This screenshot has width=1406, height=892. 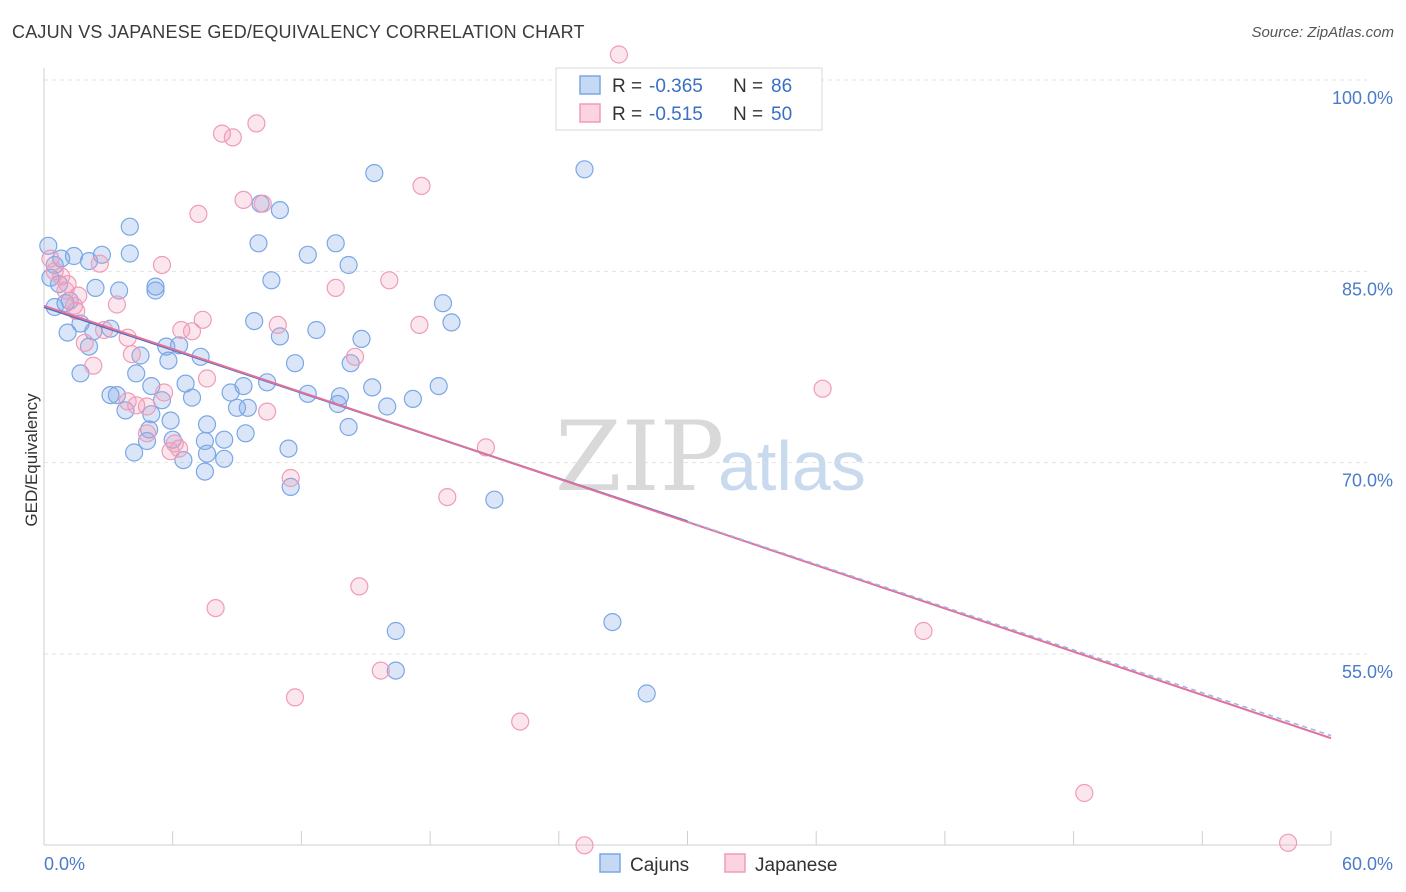 What do you see at coordinates (610, 863) in the screenshot?
I see `bottom-swatch-cajuns` at bounding box center [610, 863].